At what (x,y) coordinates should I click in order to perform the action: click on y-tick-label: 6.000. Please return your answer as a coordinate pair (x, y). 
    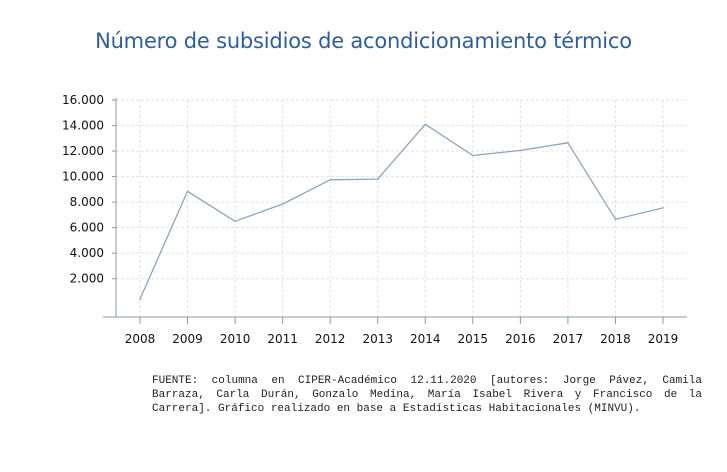
    Looking at the image, I should click on (87, 228).